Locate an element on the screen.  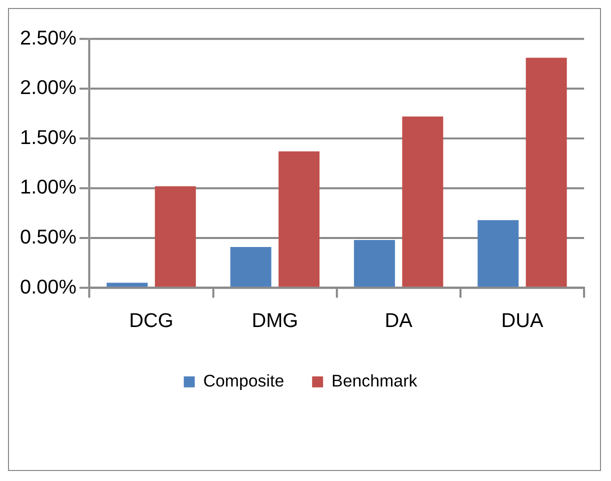
x-tick-label: DUA is located at coordinates (522, 321).